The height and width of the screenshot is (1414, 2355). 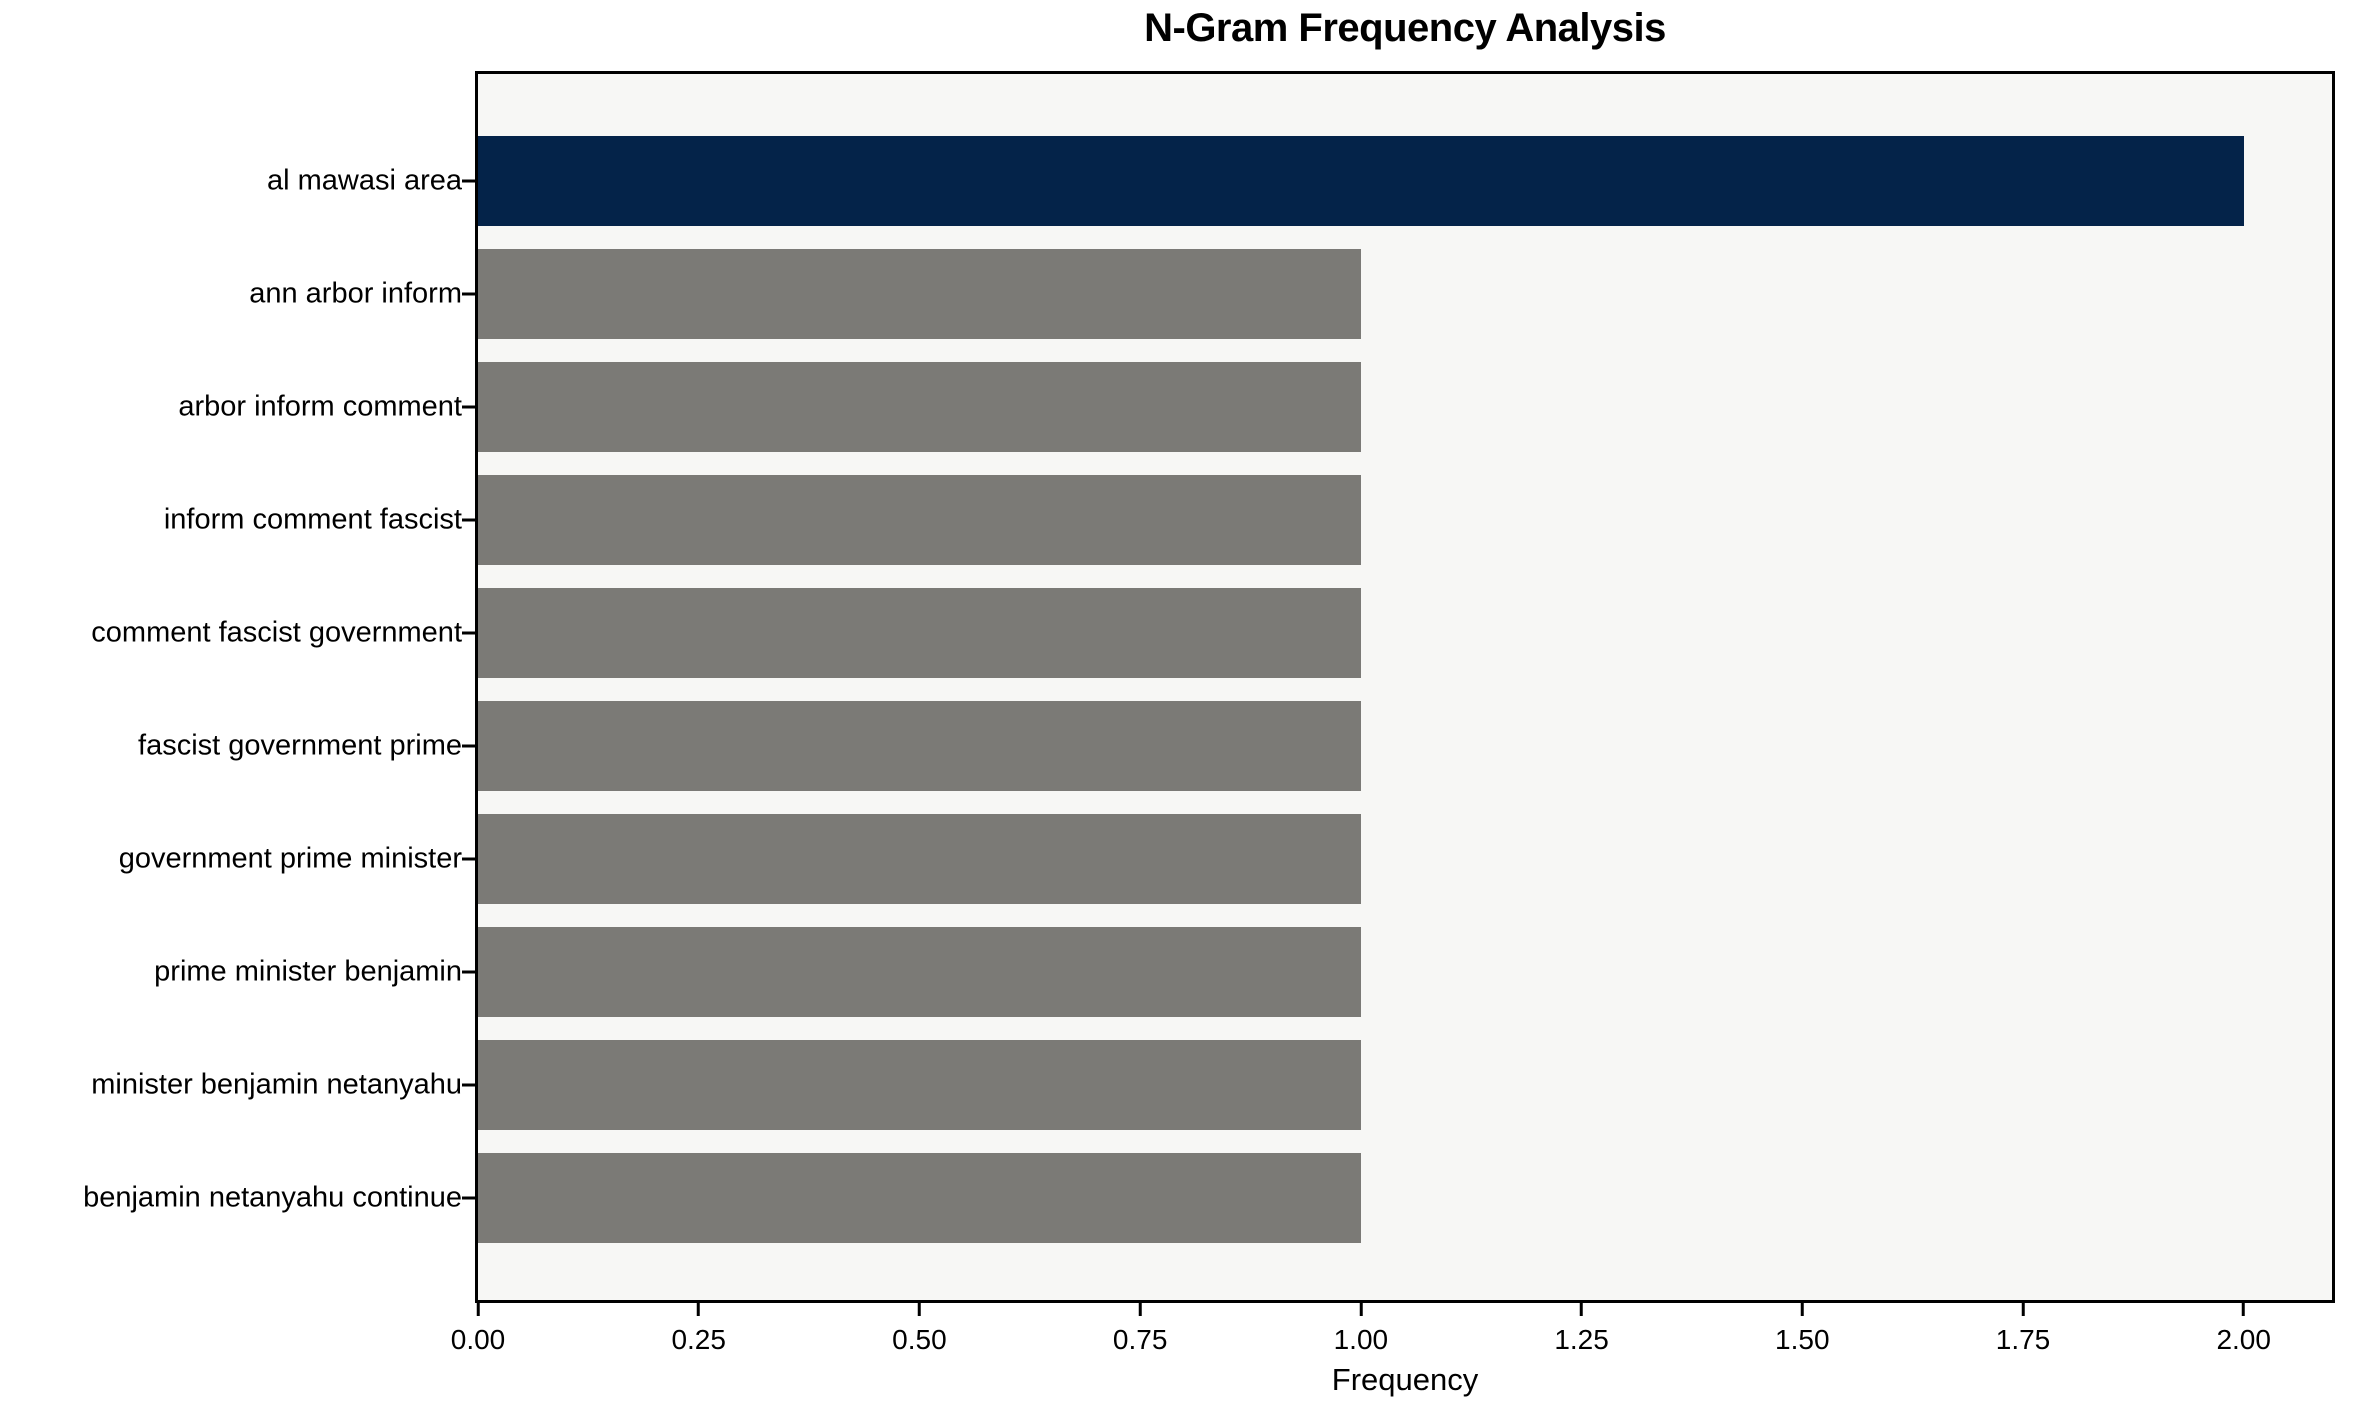 I want to click on x-tick-label: 1.00, so click(x=1361, y=1339).